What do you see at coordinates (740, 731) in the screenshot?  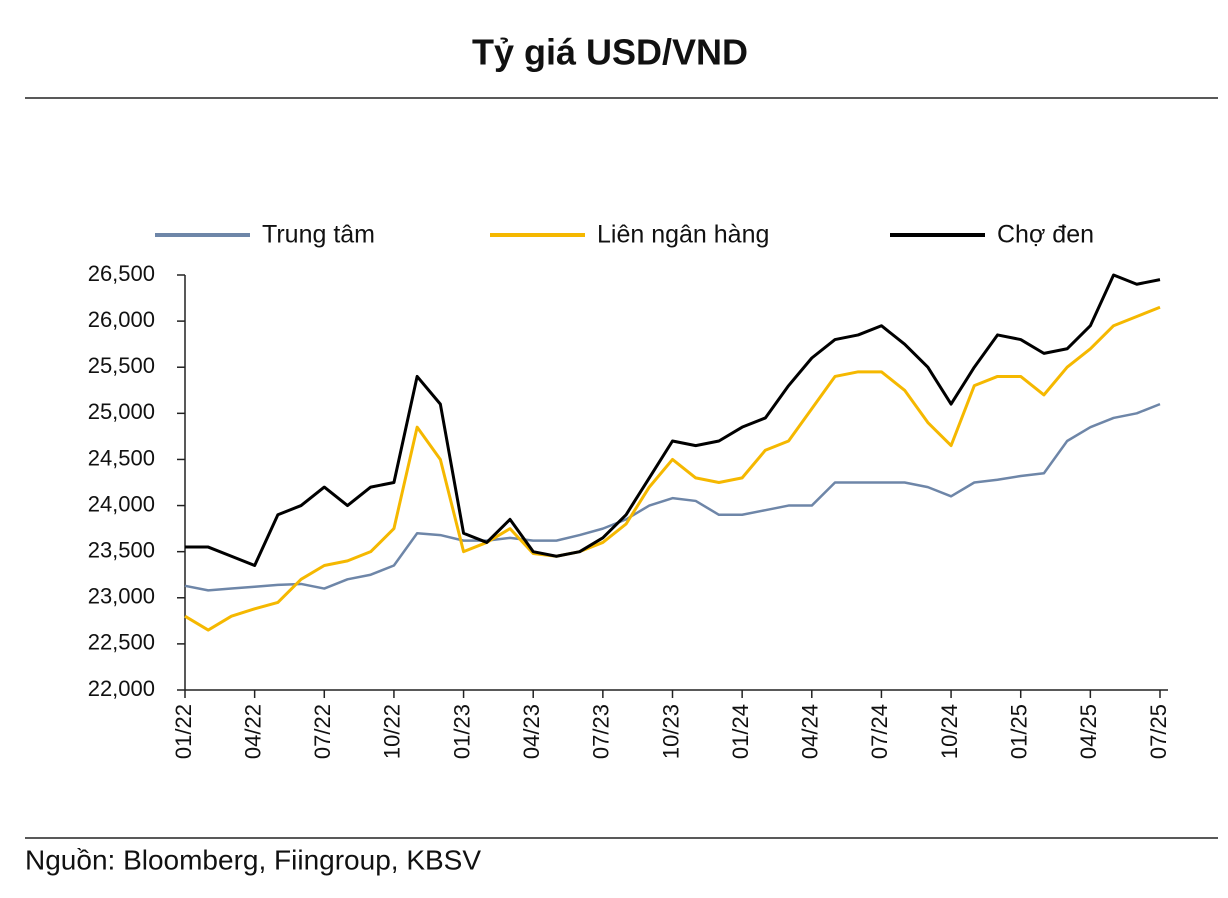 I see `x-tick-label: 01/24` at bounding box center [740, 731].